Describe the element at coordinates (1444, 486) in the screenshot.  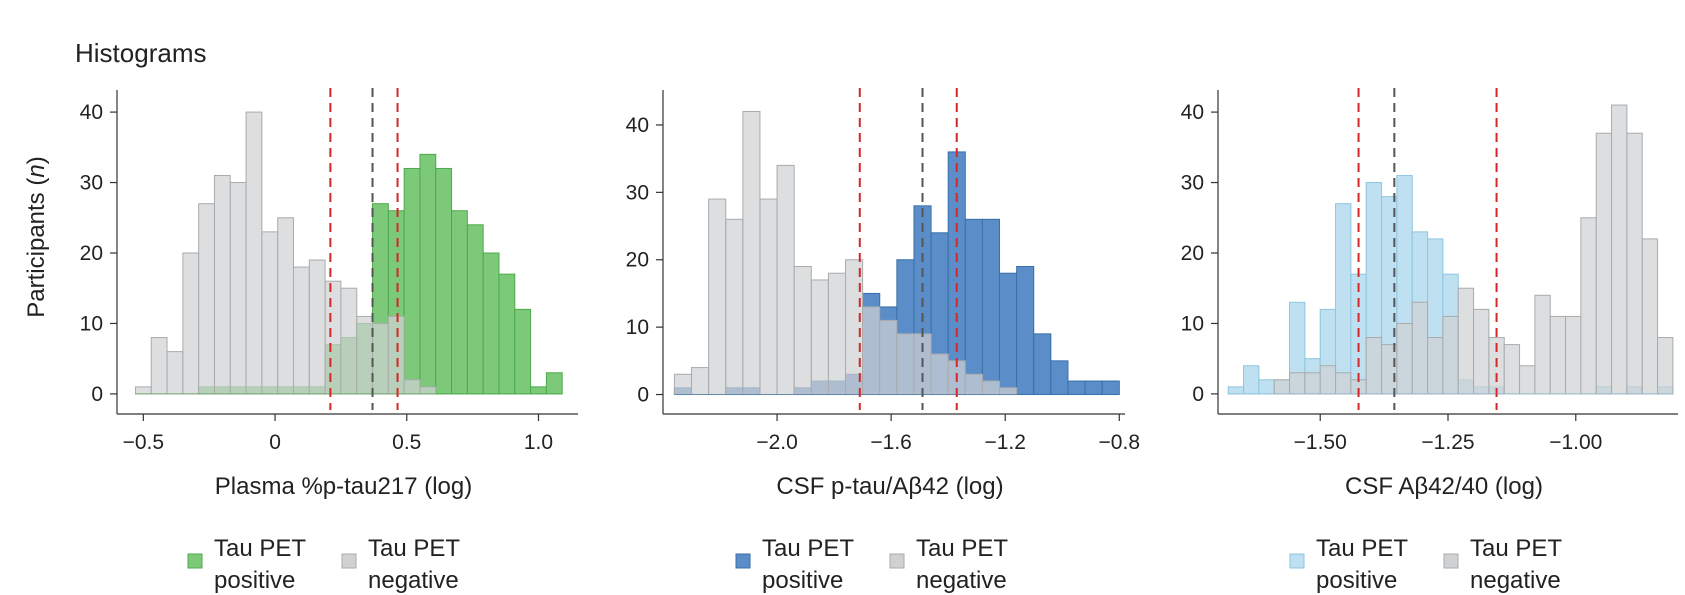
I see `x-axis-label: CSF Aβ42/40 (log)` at that location.